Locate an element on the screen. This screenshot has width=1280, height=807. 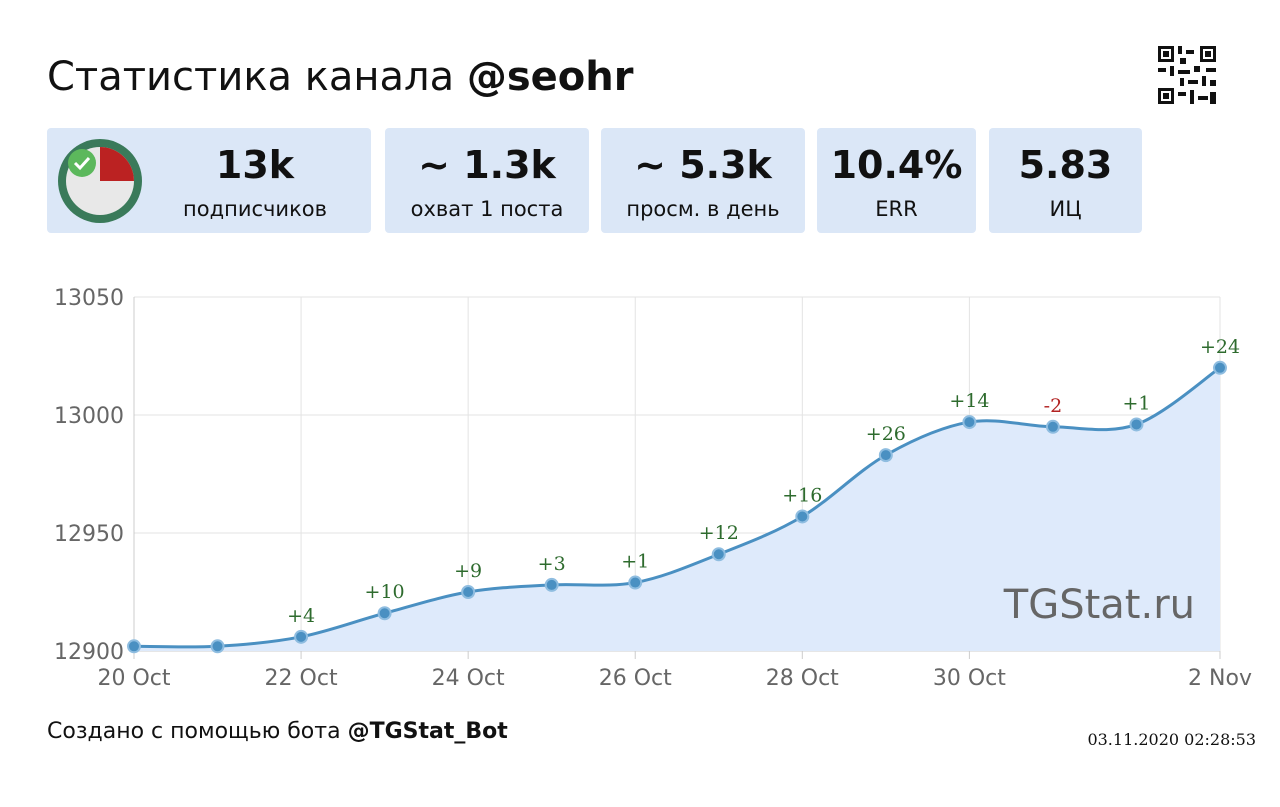
x-tick-label: 26 Oct is located at coordinates (635, 678).